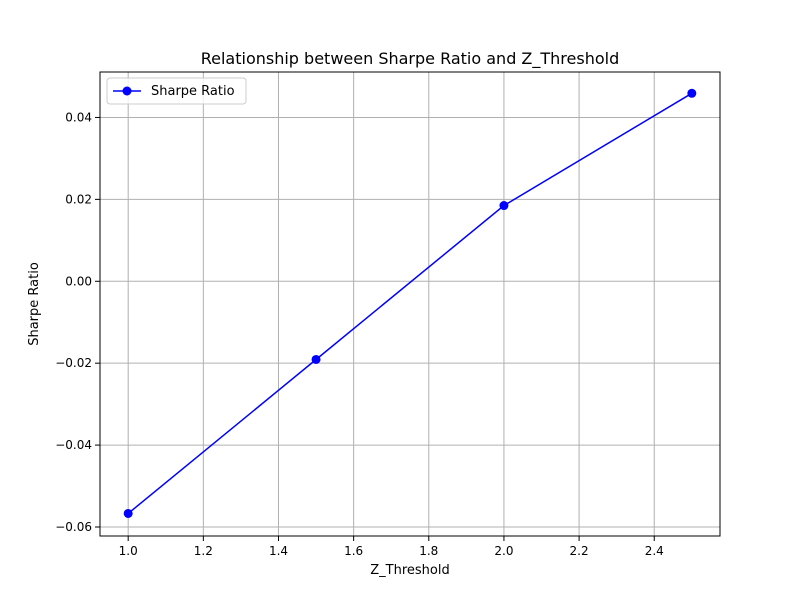  What do you see at coordinates (428, 551) in the screenshot?
I see `x-tick-label: 1.8` at bounding box center [428, 551].